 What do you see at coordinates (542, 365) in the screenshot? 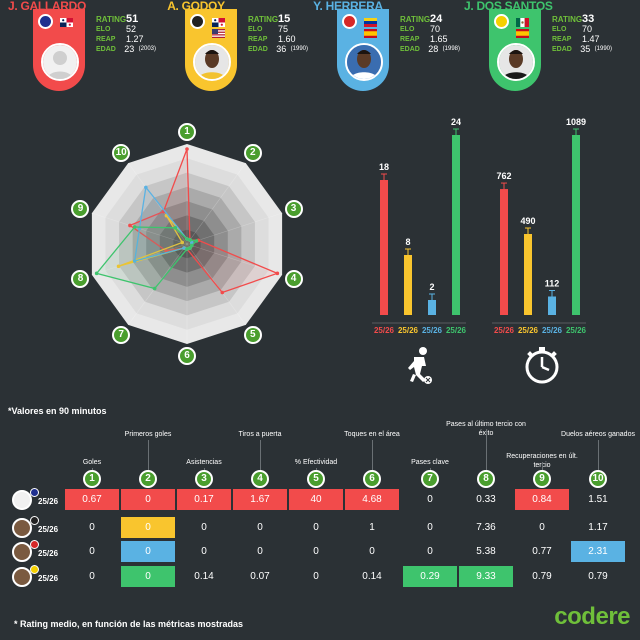
I see `stopwatch-icon` at bounding box center [542, 365].